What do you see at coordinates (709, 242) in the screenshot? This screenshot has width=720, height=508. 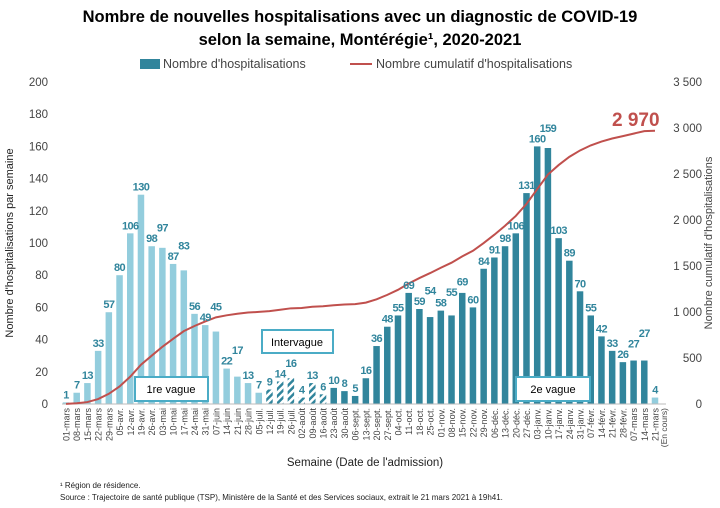 I see `y2-axis-label: Nombre cumulatif d'hospitalisations` at bounding box center [709, 242].